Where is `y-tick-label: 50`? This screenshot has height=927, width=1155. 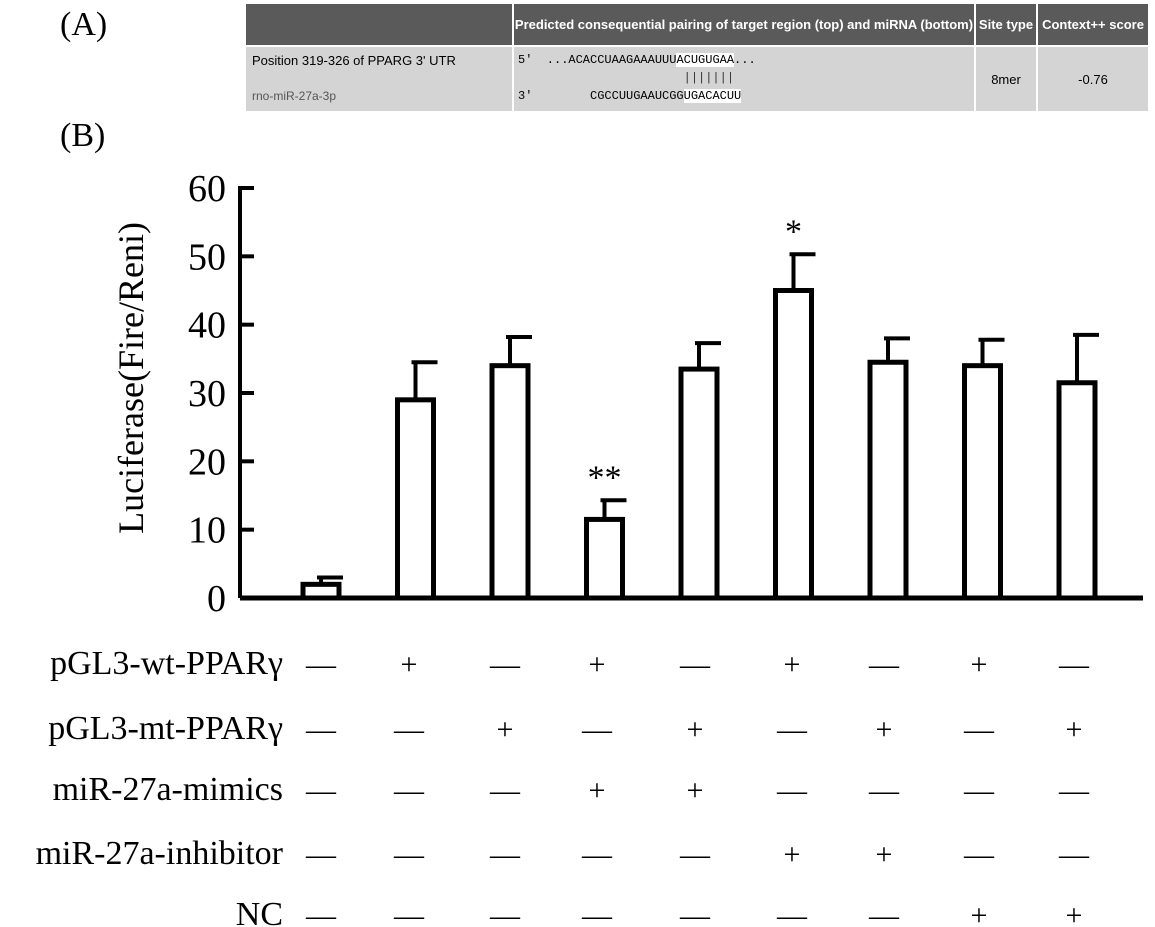 y-tick-label: 50 is located at coordinates (207, 257).